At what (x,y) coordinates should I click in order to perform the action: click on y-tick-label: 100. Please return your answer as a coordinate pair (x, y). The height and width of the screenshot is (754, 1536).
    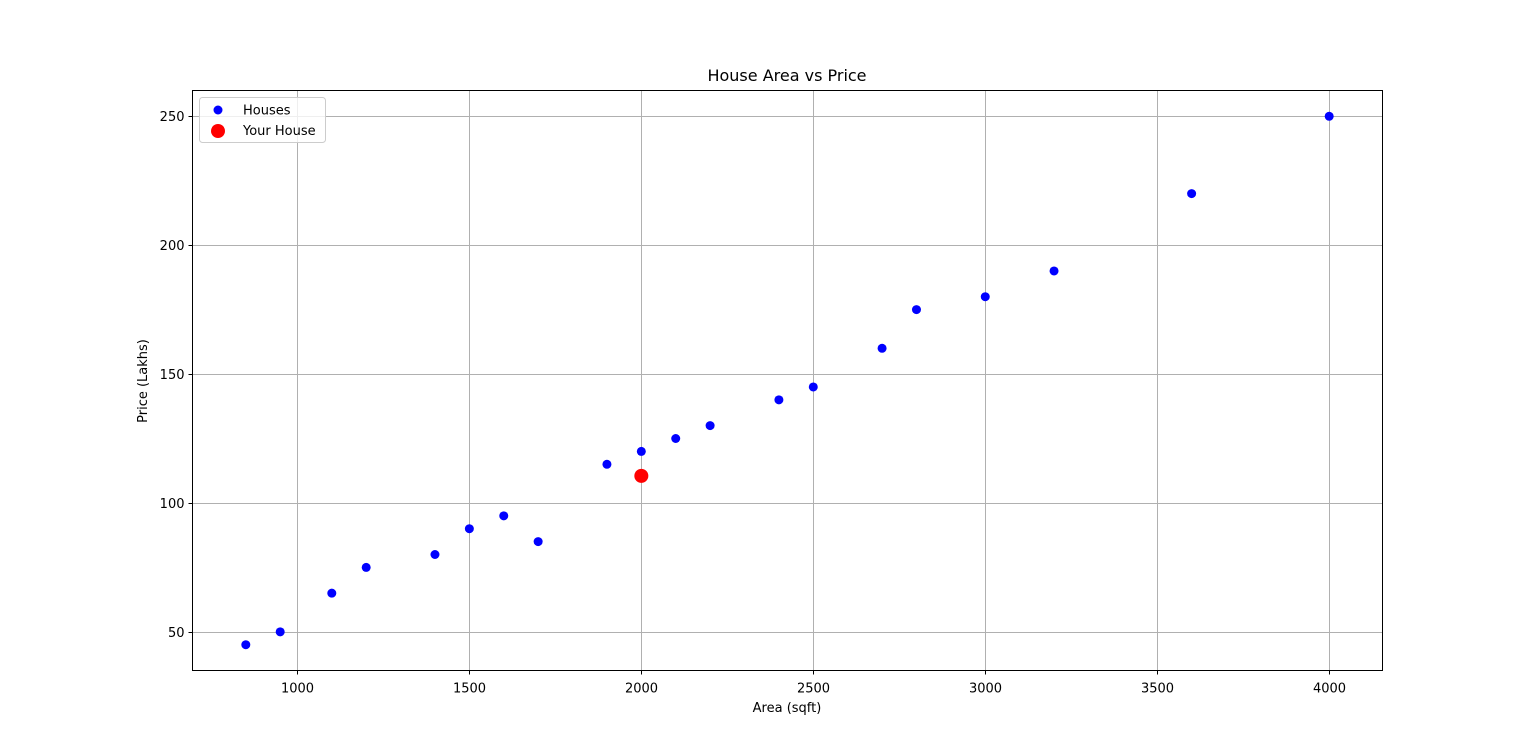
    Looking at the image, I should click on (172, 504).